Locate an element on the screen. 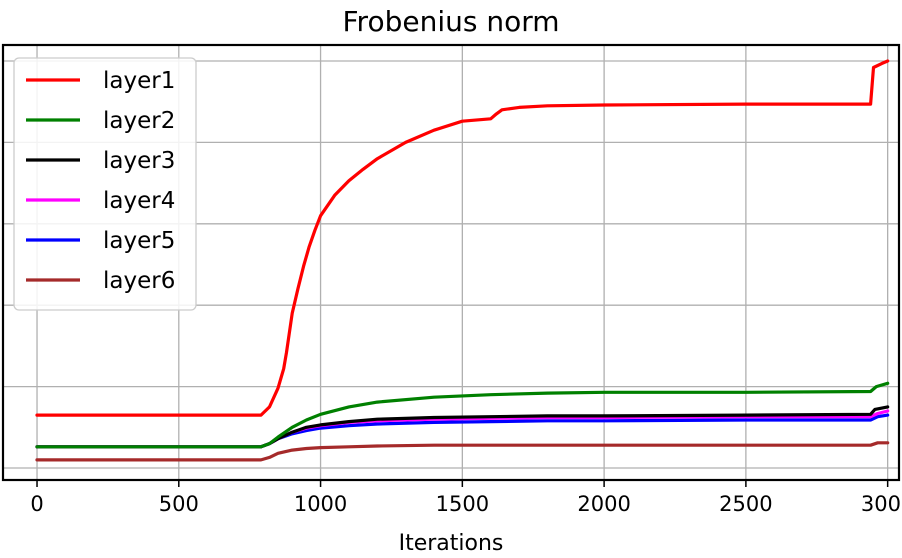  legend-label-layer3: layer3 is located at coordinates (139, 161).